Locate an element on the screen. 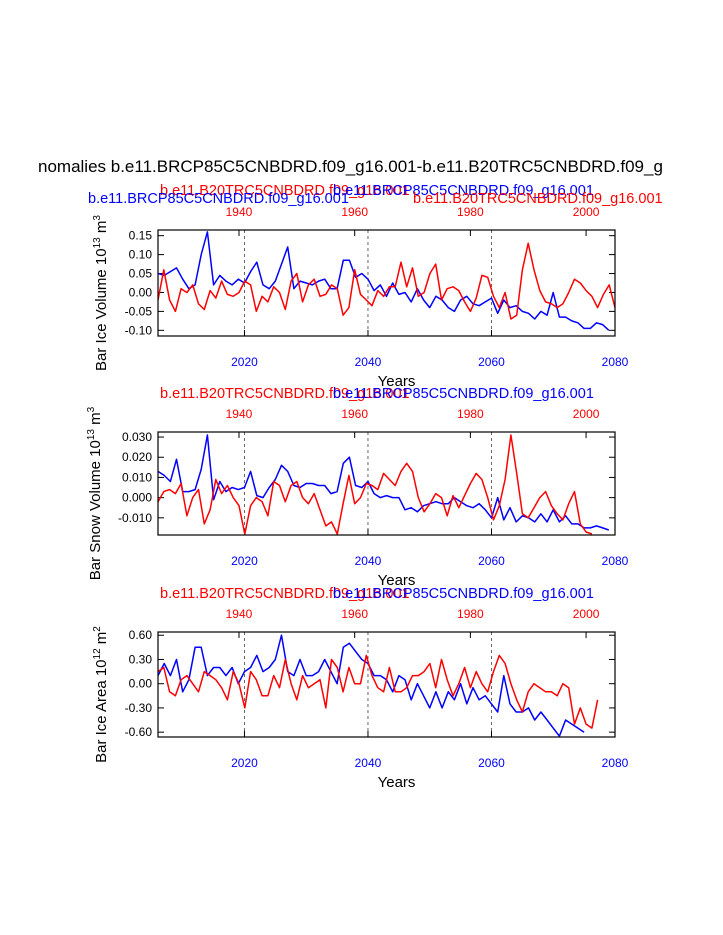 The image size is (723, 935). panel3-ytick-label: -0.60 is located at coordinates (139, 732).